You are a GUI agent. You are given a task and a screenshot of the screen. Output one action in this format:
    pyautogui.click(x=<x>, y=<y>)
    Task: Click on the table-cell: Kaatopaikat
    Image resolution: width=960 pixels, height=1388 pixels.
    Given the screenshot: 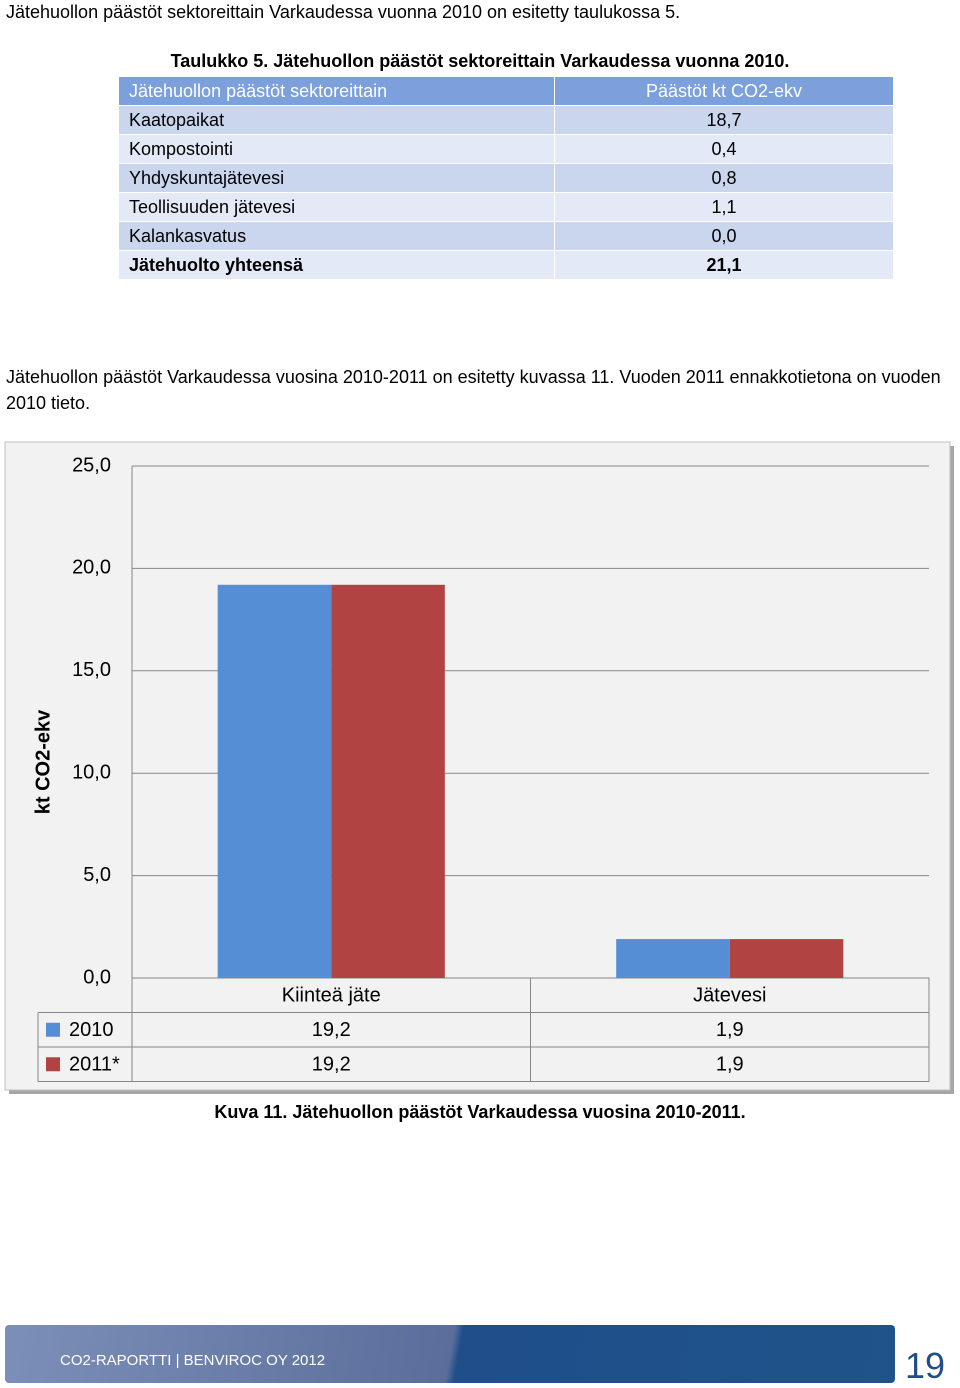 What is the action you would take?
    pyautogui.click(x=336, y=120)
    